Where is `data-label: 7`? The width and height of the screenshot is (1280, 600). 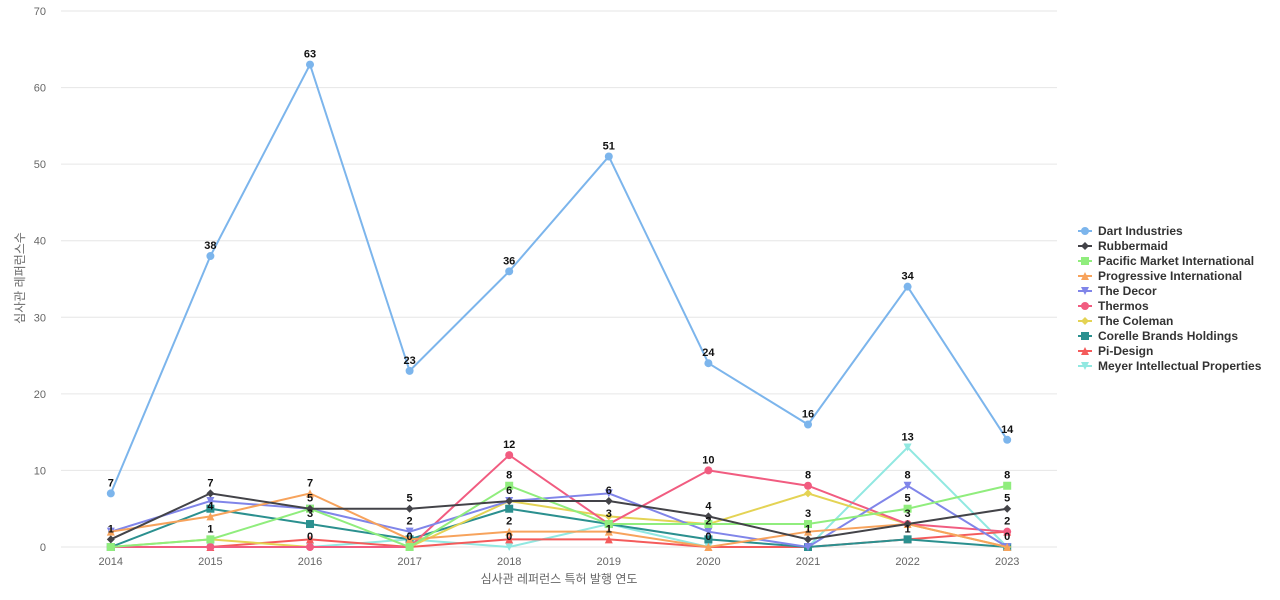 data-label: 7 is located at coordinates (111, 483).